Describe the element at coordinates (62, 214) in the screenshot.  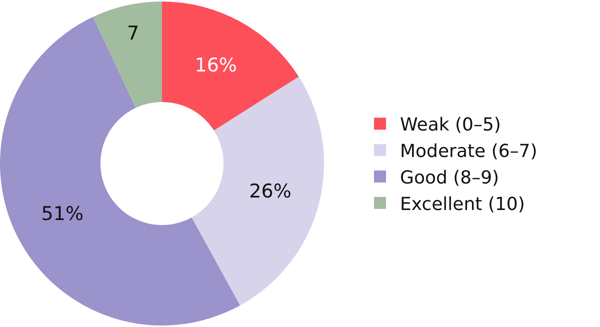
I see `data-label: 51%` at that location.